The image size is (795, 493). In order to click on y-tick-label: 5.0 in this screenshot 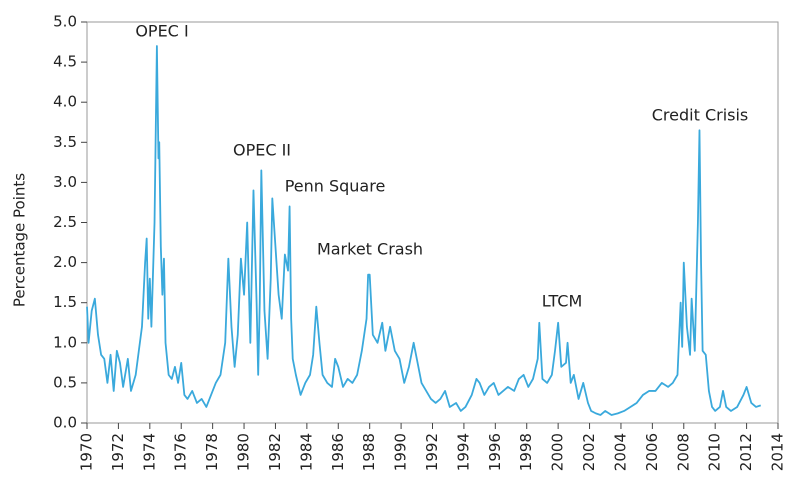, I will do `click(65, 22)`.